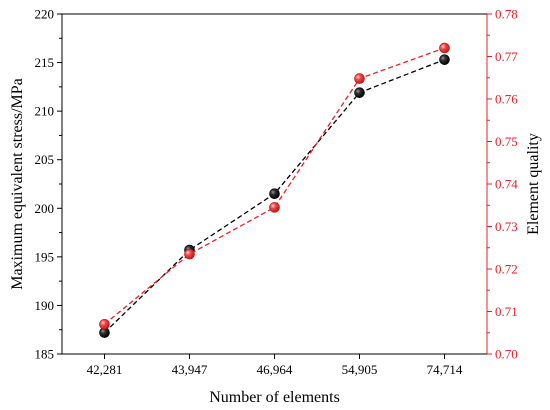 This screenshot has height=410, width=550. What do you see at coordinates (45, 14) in the screenshot?
I see `left-tick-label: 220` at bounding box center [45, 14].